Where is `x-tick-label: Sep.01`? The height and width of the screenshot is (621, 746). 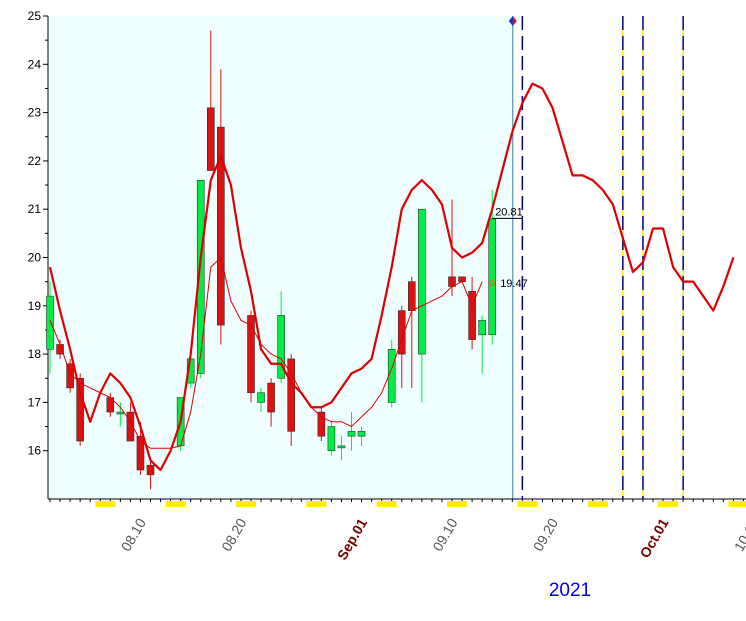 x-tick-label: Sep.01 is located at coordinates (352, 538).